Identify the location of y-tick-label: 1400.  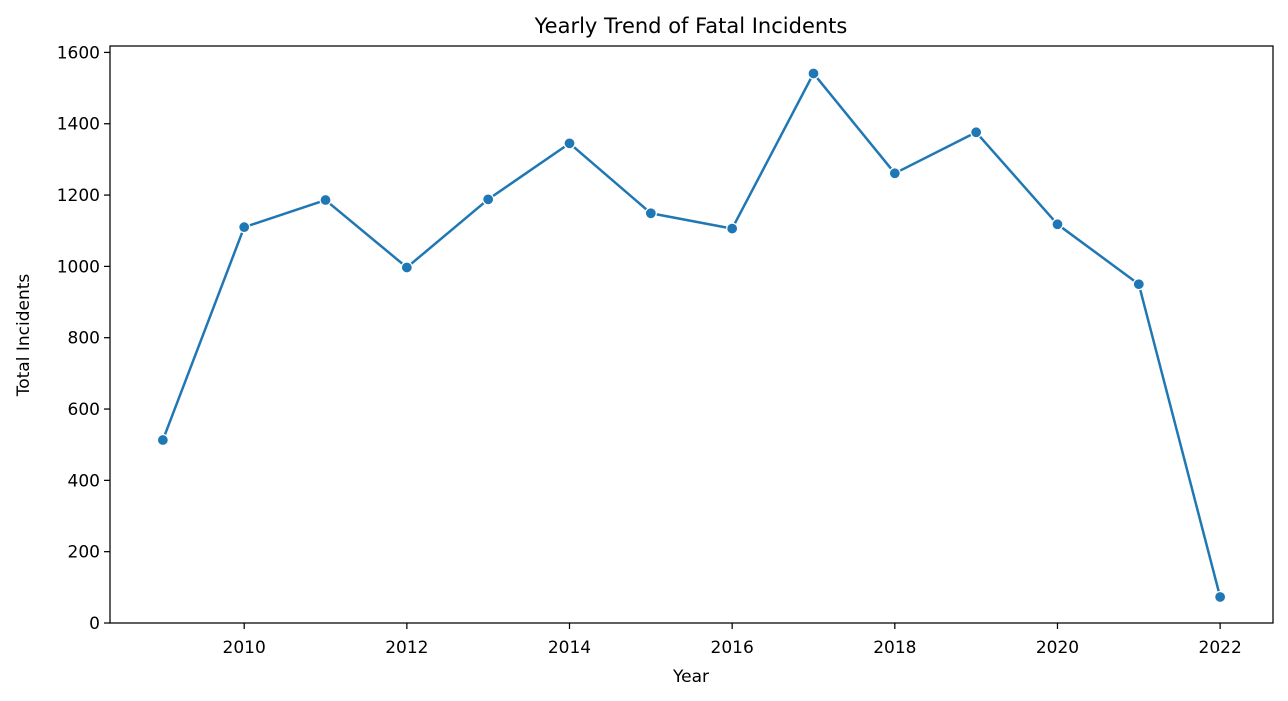
(78, 125).